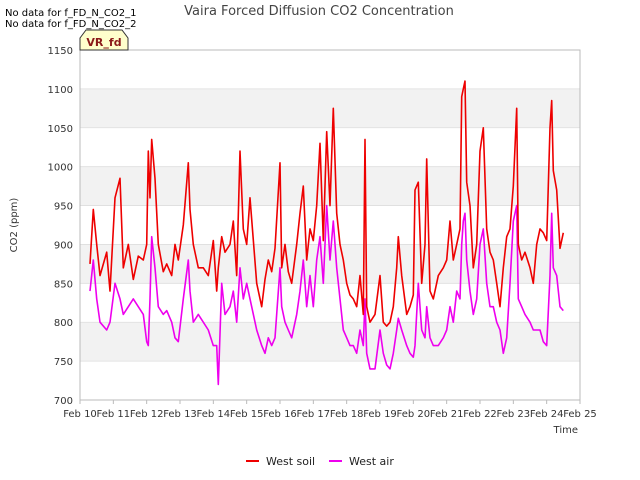 The image size is (640, 480). What do you see at coordinates (480, 414) in the screenshot?
I see `x-tick-label-12: Feb 22` at bounding box center [480, 414].